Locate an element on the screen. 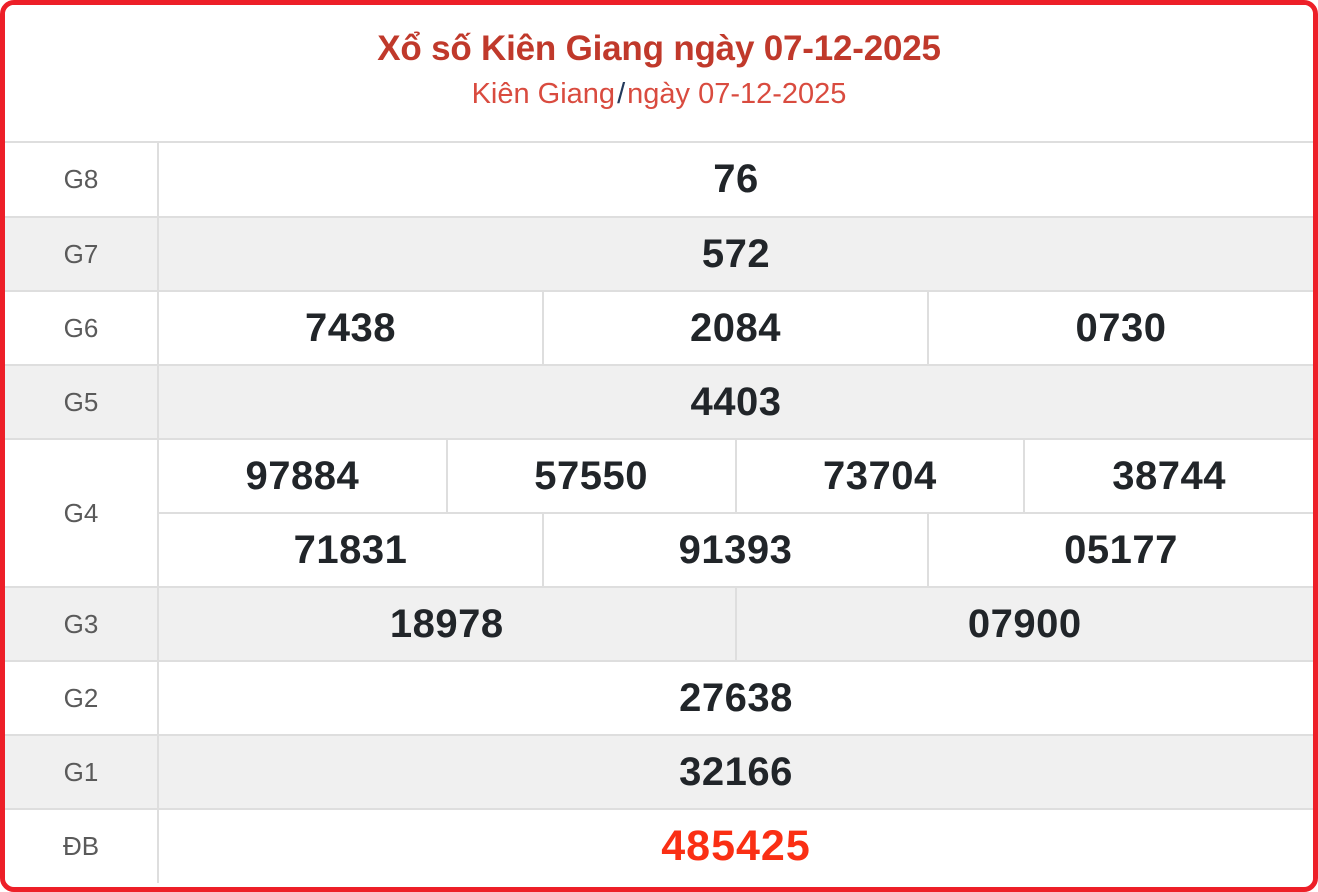 This screenshot has width=1318, height=892. prize-number-g4-7: 05177 is located at coordinates (1120, 550).